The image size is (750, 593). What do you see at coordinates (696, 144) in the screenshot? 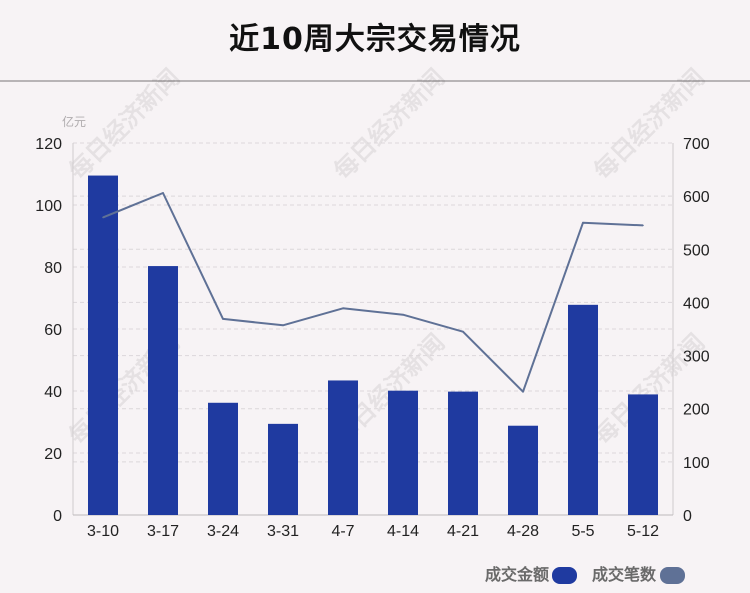
I see `y-right-tick-700: 700` at bounding box center [696, 144].